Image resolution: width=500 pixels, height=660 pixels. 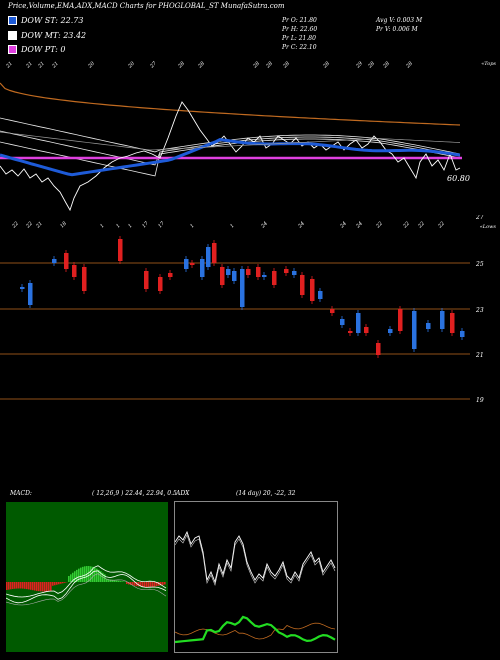 I want to click on price-axis-label: 27, so click(x=479, y=218).